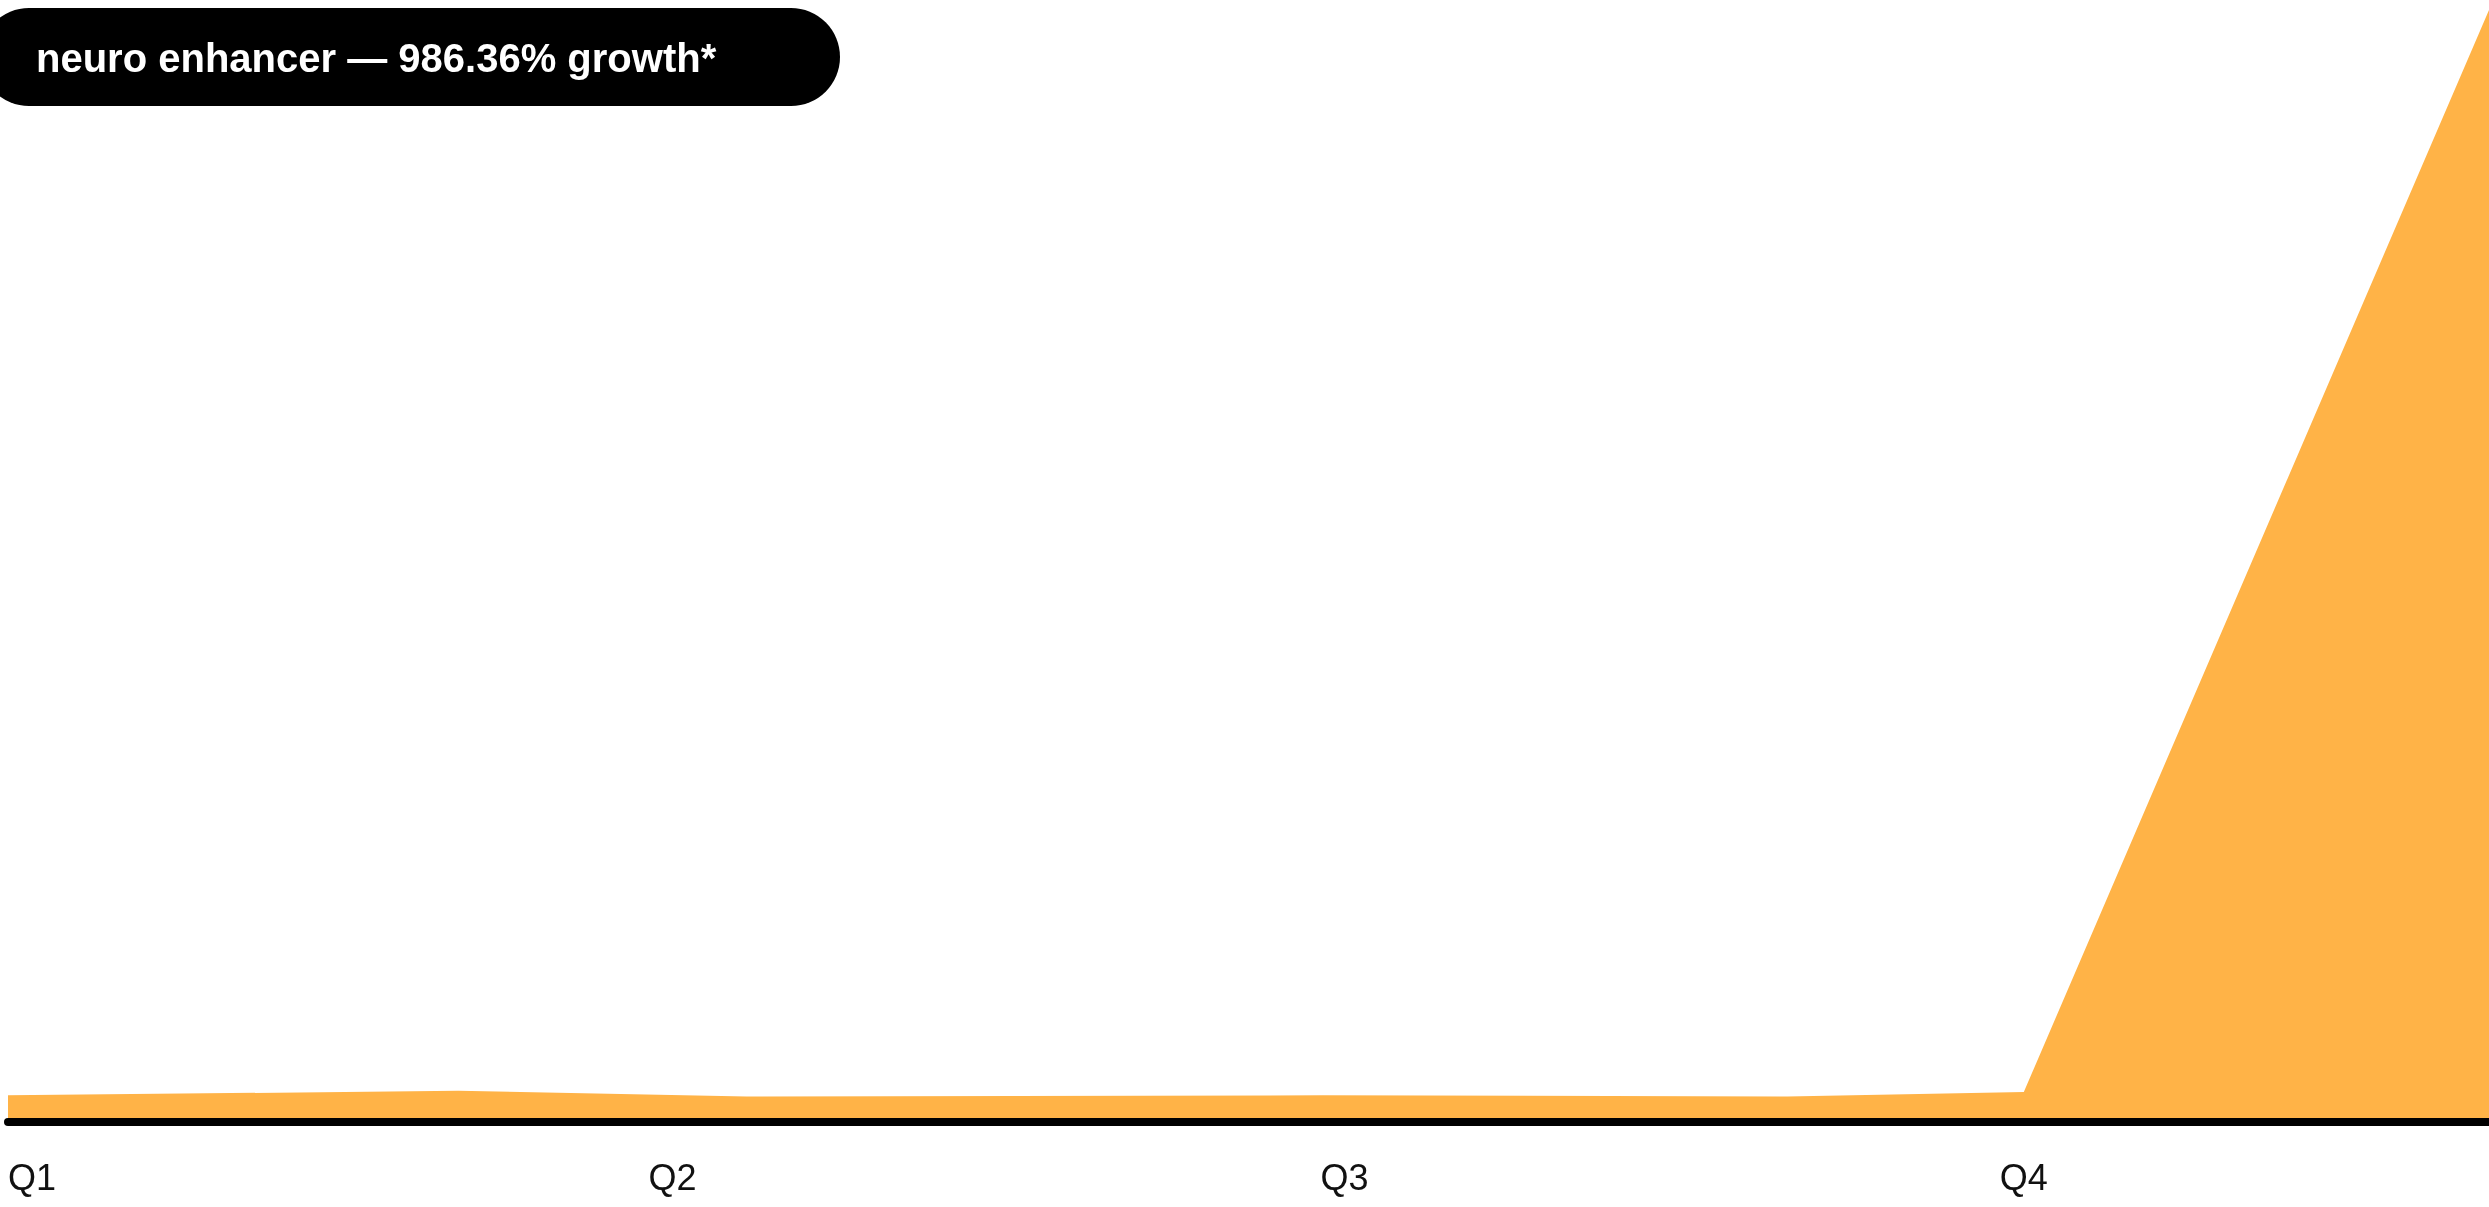 The width and height of the screenshot is (2489, 1207). What do you see at coordinates (1344, 1177) in the screenshot?
I see `x-tick-label: Q3` at bounding box center [1344, 1177].